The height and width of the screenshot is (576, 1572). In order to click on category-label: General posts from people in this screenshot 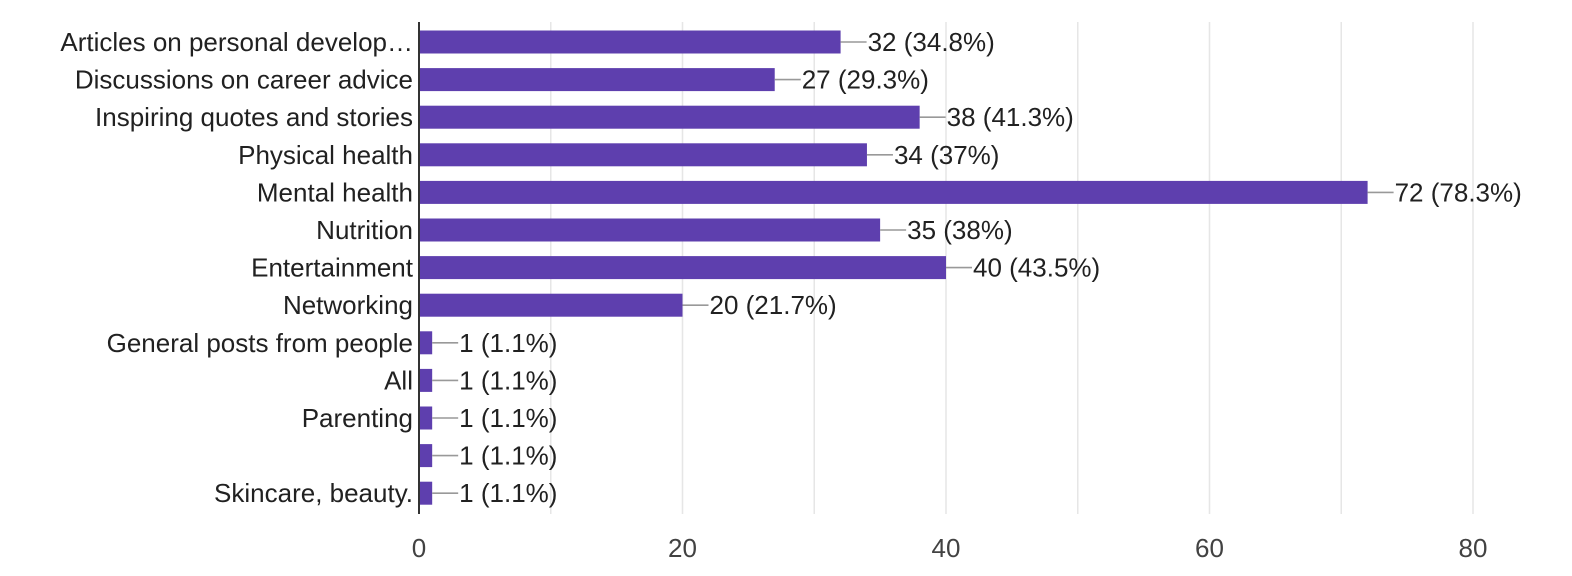, I will do `click(260, 343)`.